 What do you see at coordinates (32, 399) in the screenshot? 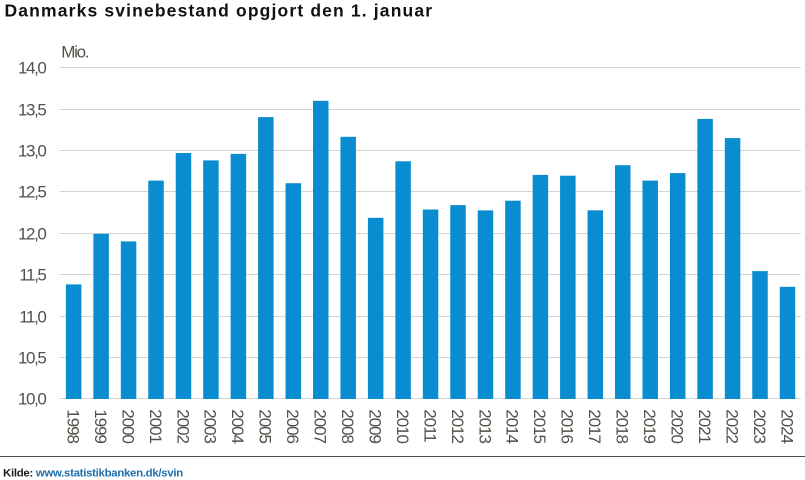
I see `svg-text: 10,0` at bounding box center [32, 399].